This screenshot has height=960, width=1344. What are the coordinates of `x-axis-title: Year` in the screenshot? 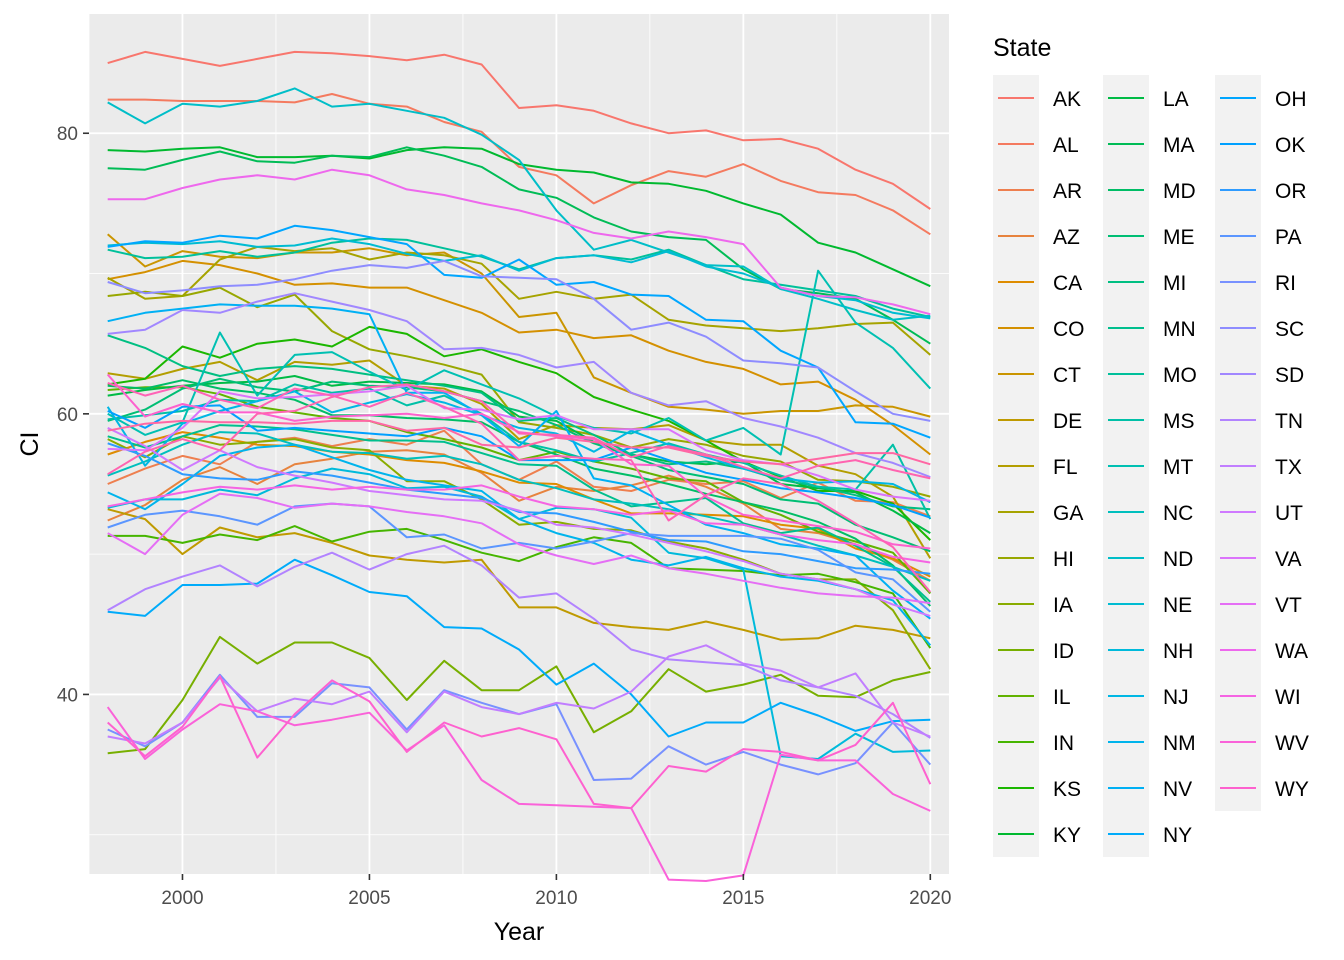 It's located at (519, 932).